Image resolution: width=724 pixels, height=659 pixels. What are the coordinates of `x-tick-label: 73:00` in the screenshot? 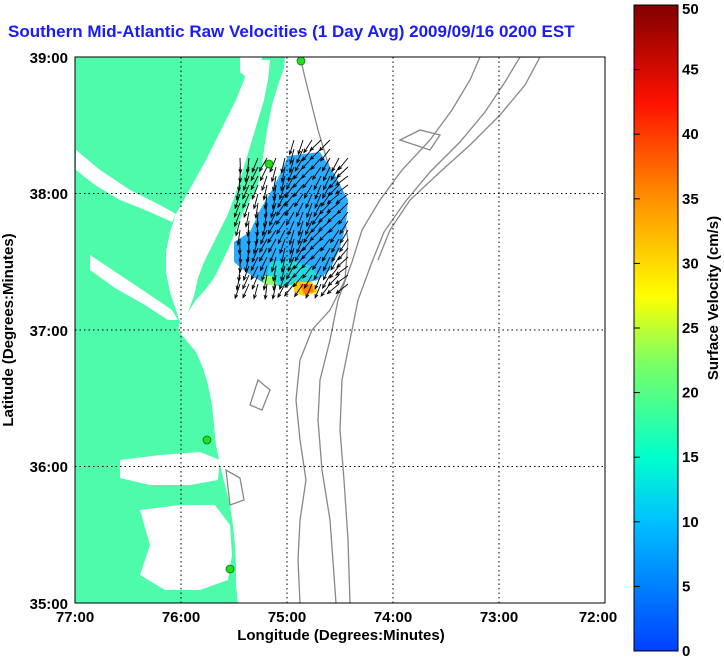 It's located at (499, 617).